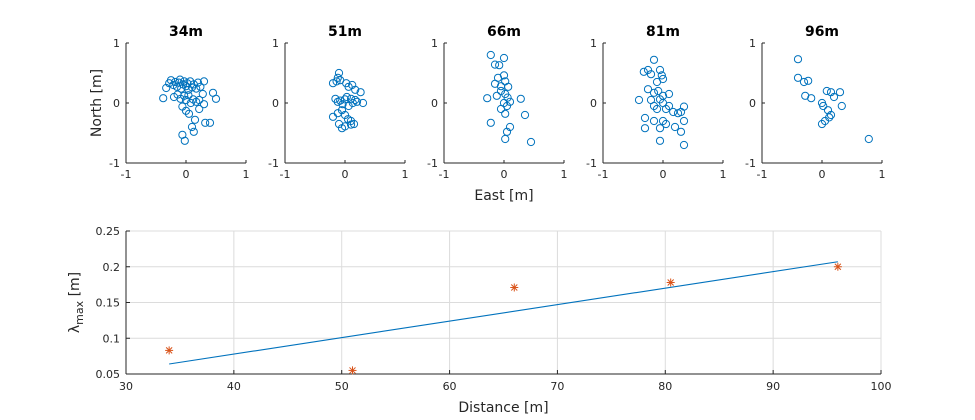 This screenshot has width=975, height=420. I want to click on scatter-panel: -1 0 1 -1 0 1 66m East [m], so click(497, 114).